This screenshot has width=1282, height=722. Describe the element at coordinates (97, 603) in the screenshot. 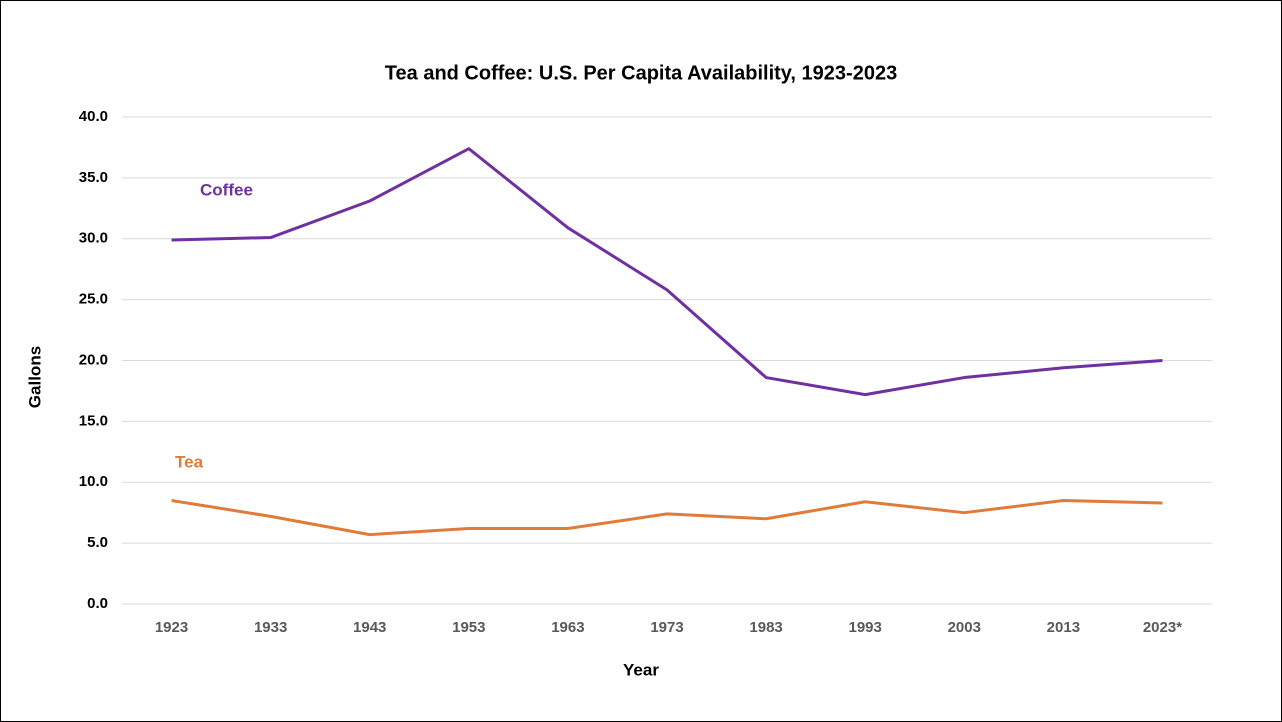

I see `y-tick-label: 0.0` at that location.